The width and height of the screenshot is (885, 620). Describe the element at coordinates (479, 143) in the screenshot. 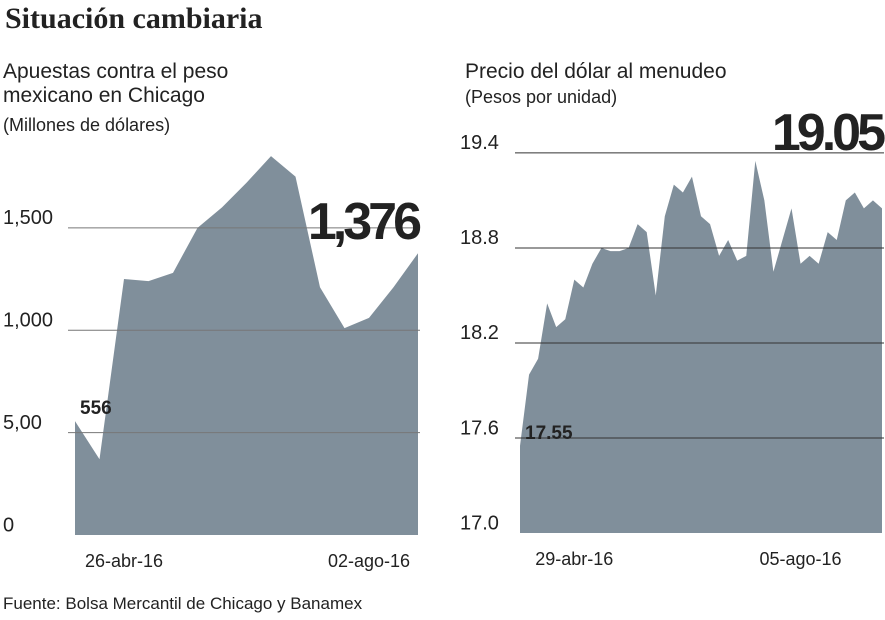

I see `y-tick-label: 19.4` at that location.